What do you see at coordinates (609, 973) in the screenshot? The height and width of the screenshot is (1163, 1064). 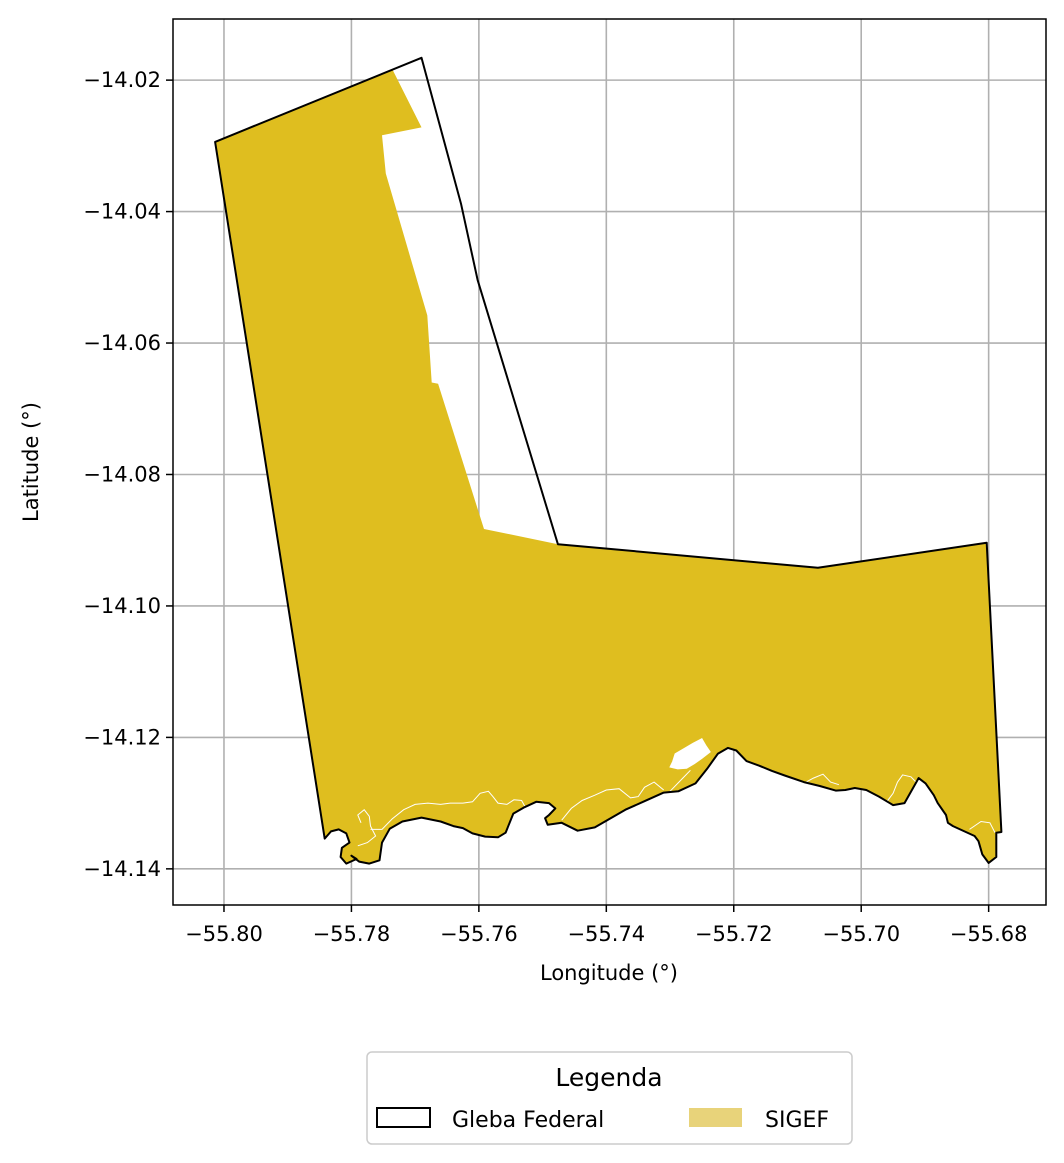 I see `x-axis-label: Longitude (°)` at bounding box center [609, 973].